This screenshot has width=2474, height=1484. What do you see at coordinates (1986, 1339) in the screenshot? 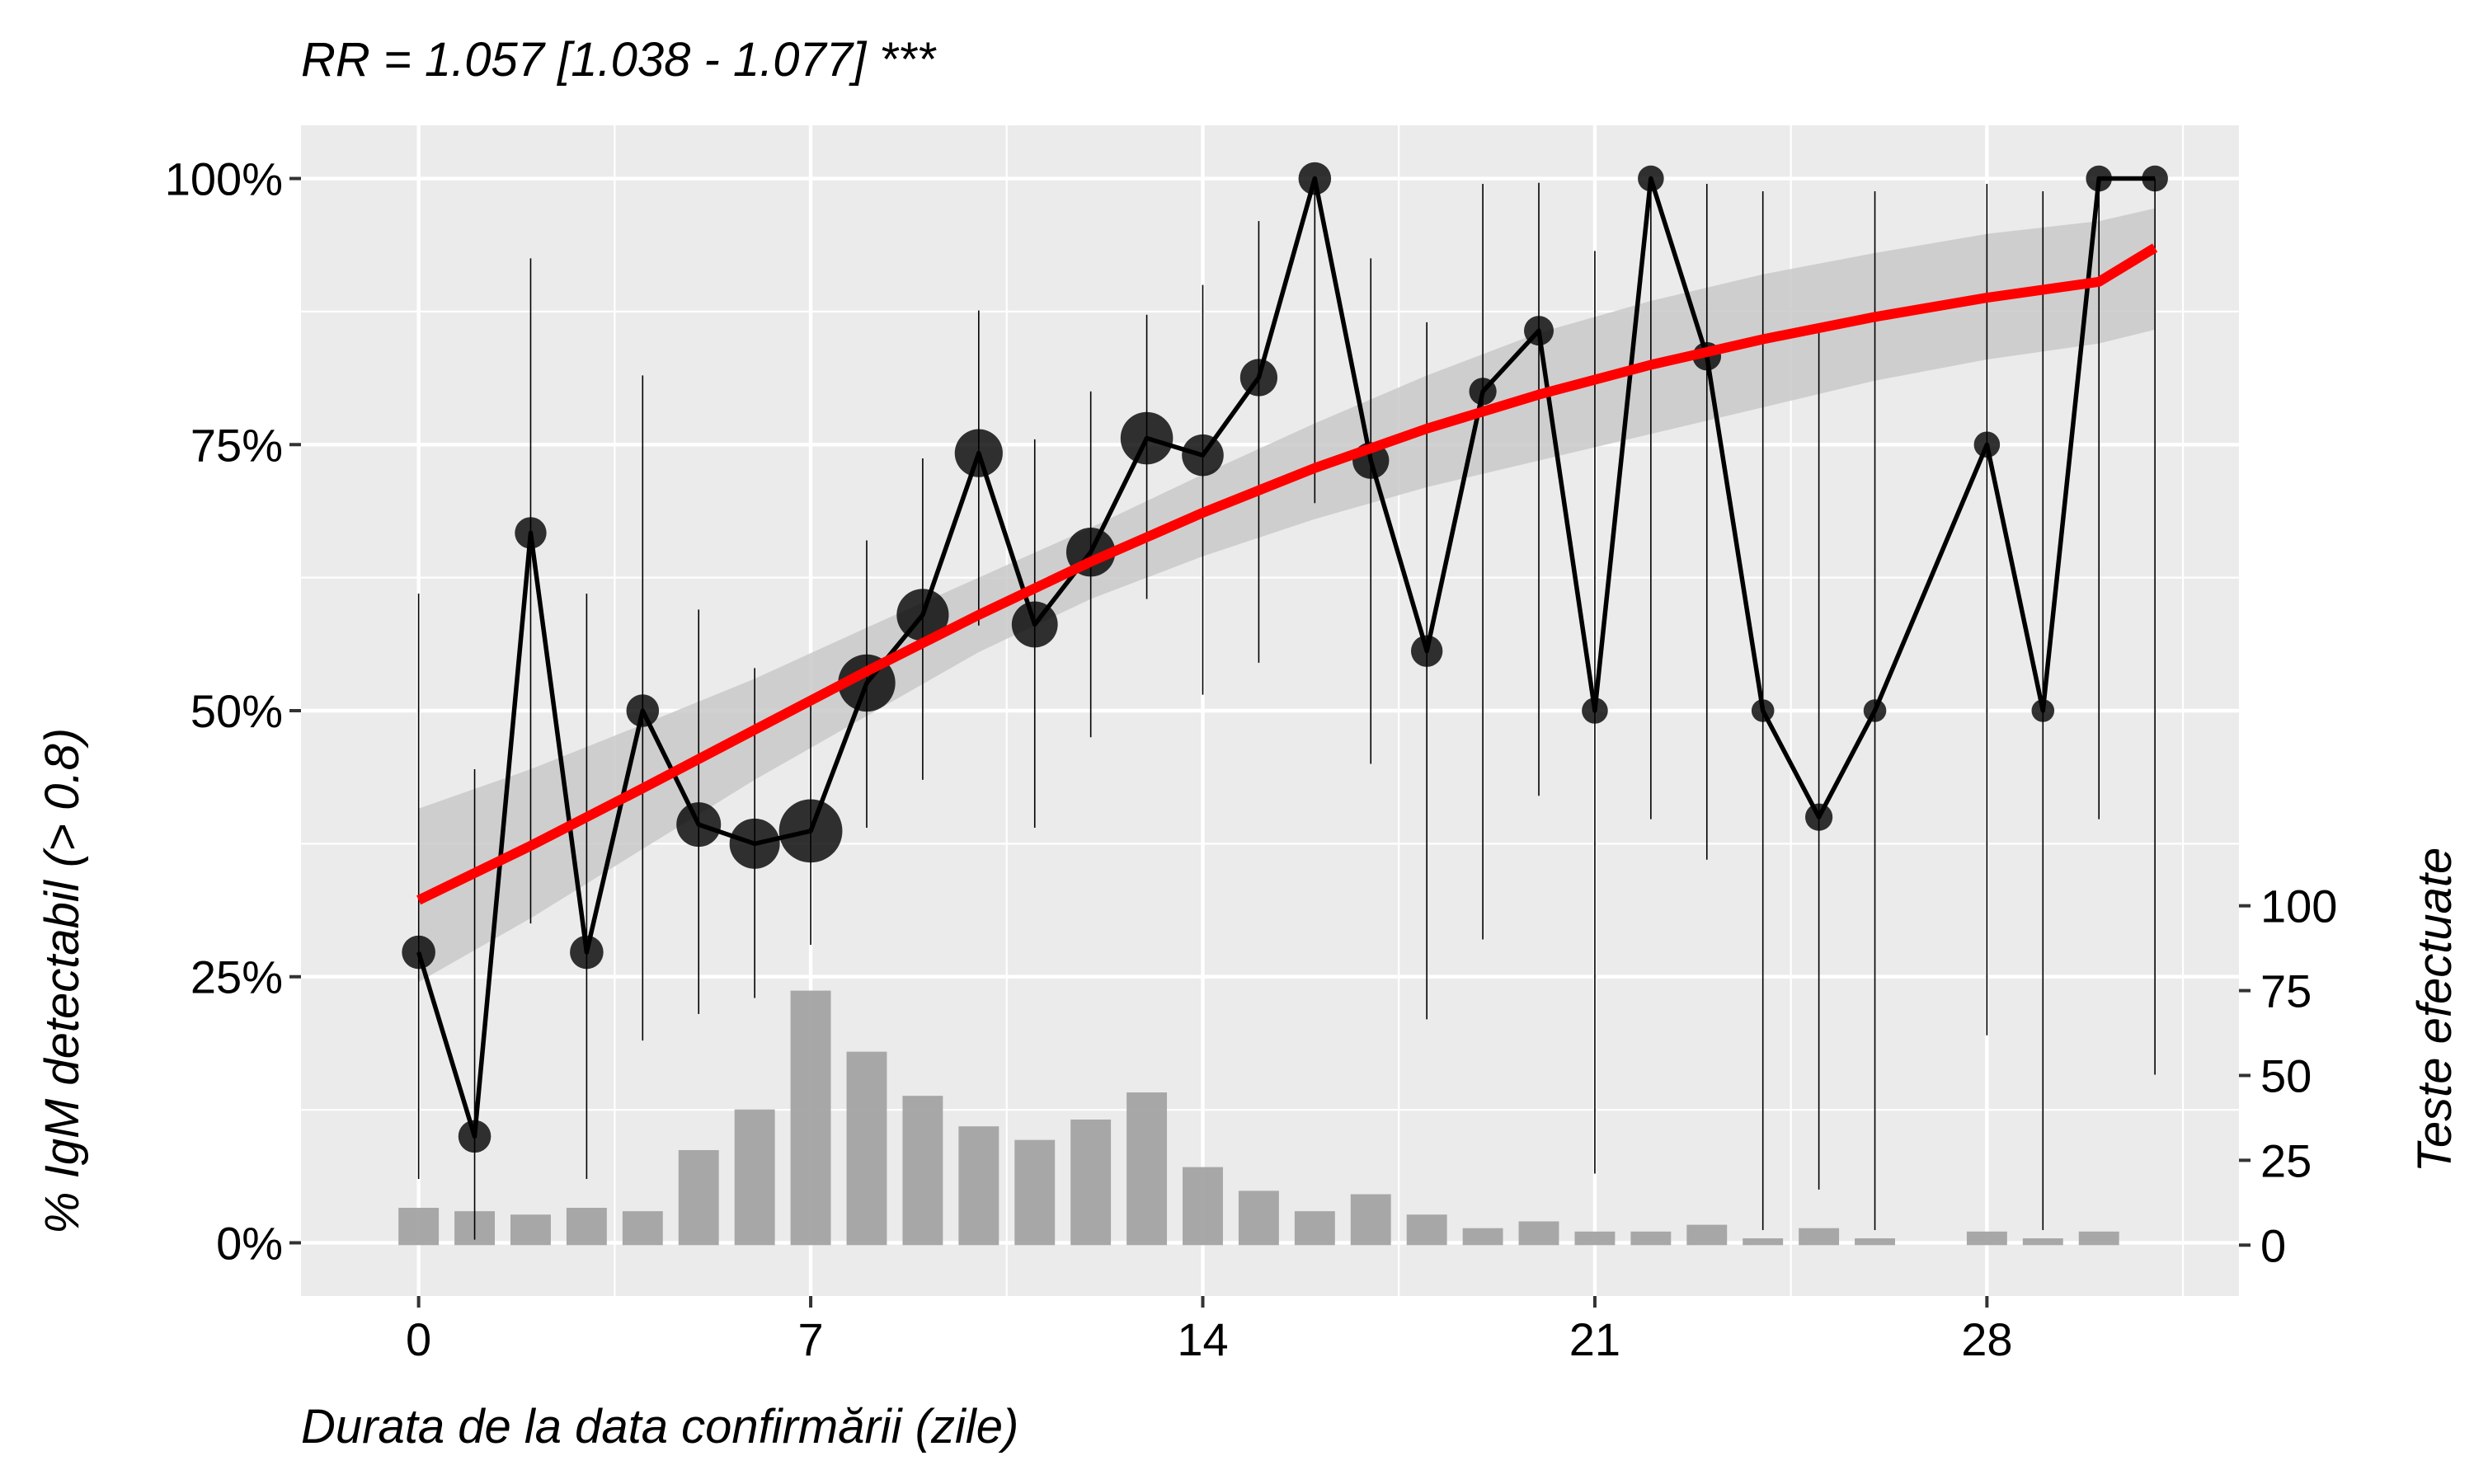
I see `x-tick-label: 28` at bounding box center [1986, 1339].